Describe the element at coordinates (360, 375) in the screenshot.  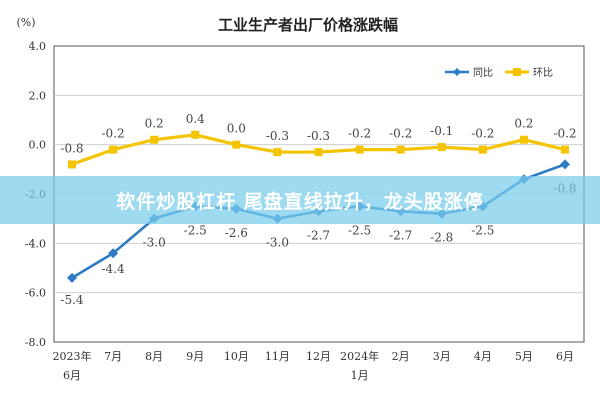
I see `x-tick-label-2: 1月` at that location.